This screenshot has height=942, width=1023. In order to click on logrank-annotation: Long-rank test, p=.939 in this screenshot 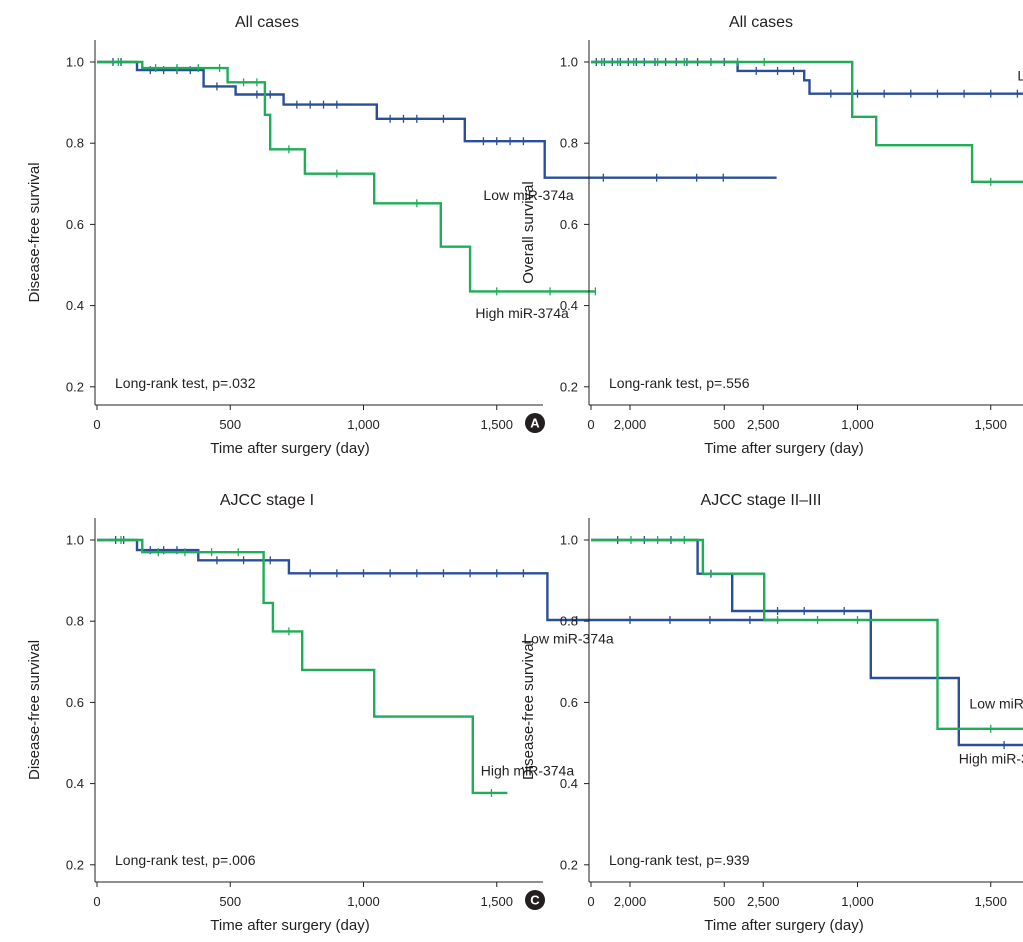, I will do `click(679, 860)`.